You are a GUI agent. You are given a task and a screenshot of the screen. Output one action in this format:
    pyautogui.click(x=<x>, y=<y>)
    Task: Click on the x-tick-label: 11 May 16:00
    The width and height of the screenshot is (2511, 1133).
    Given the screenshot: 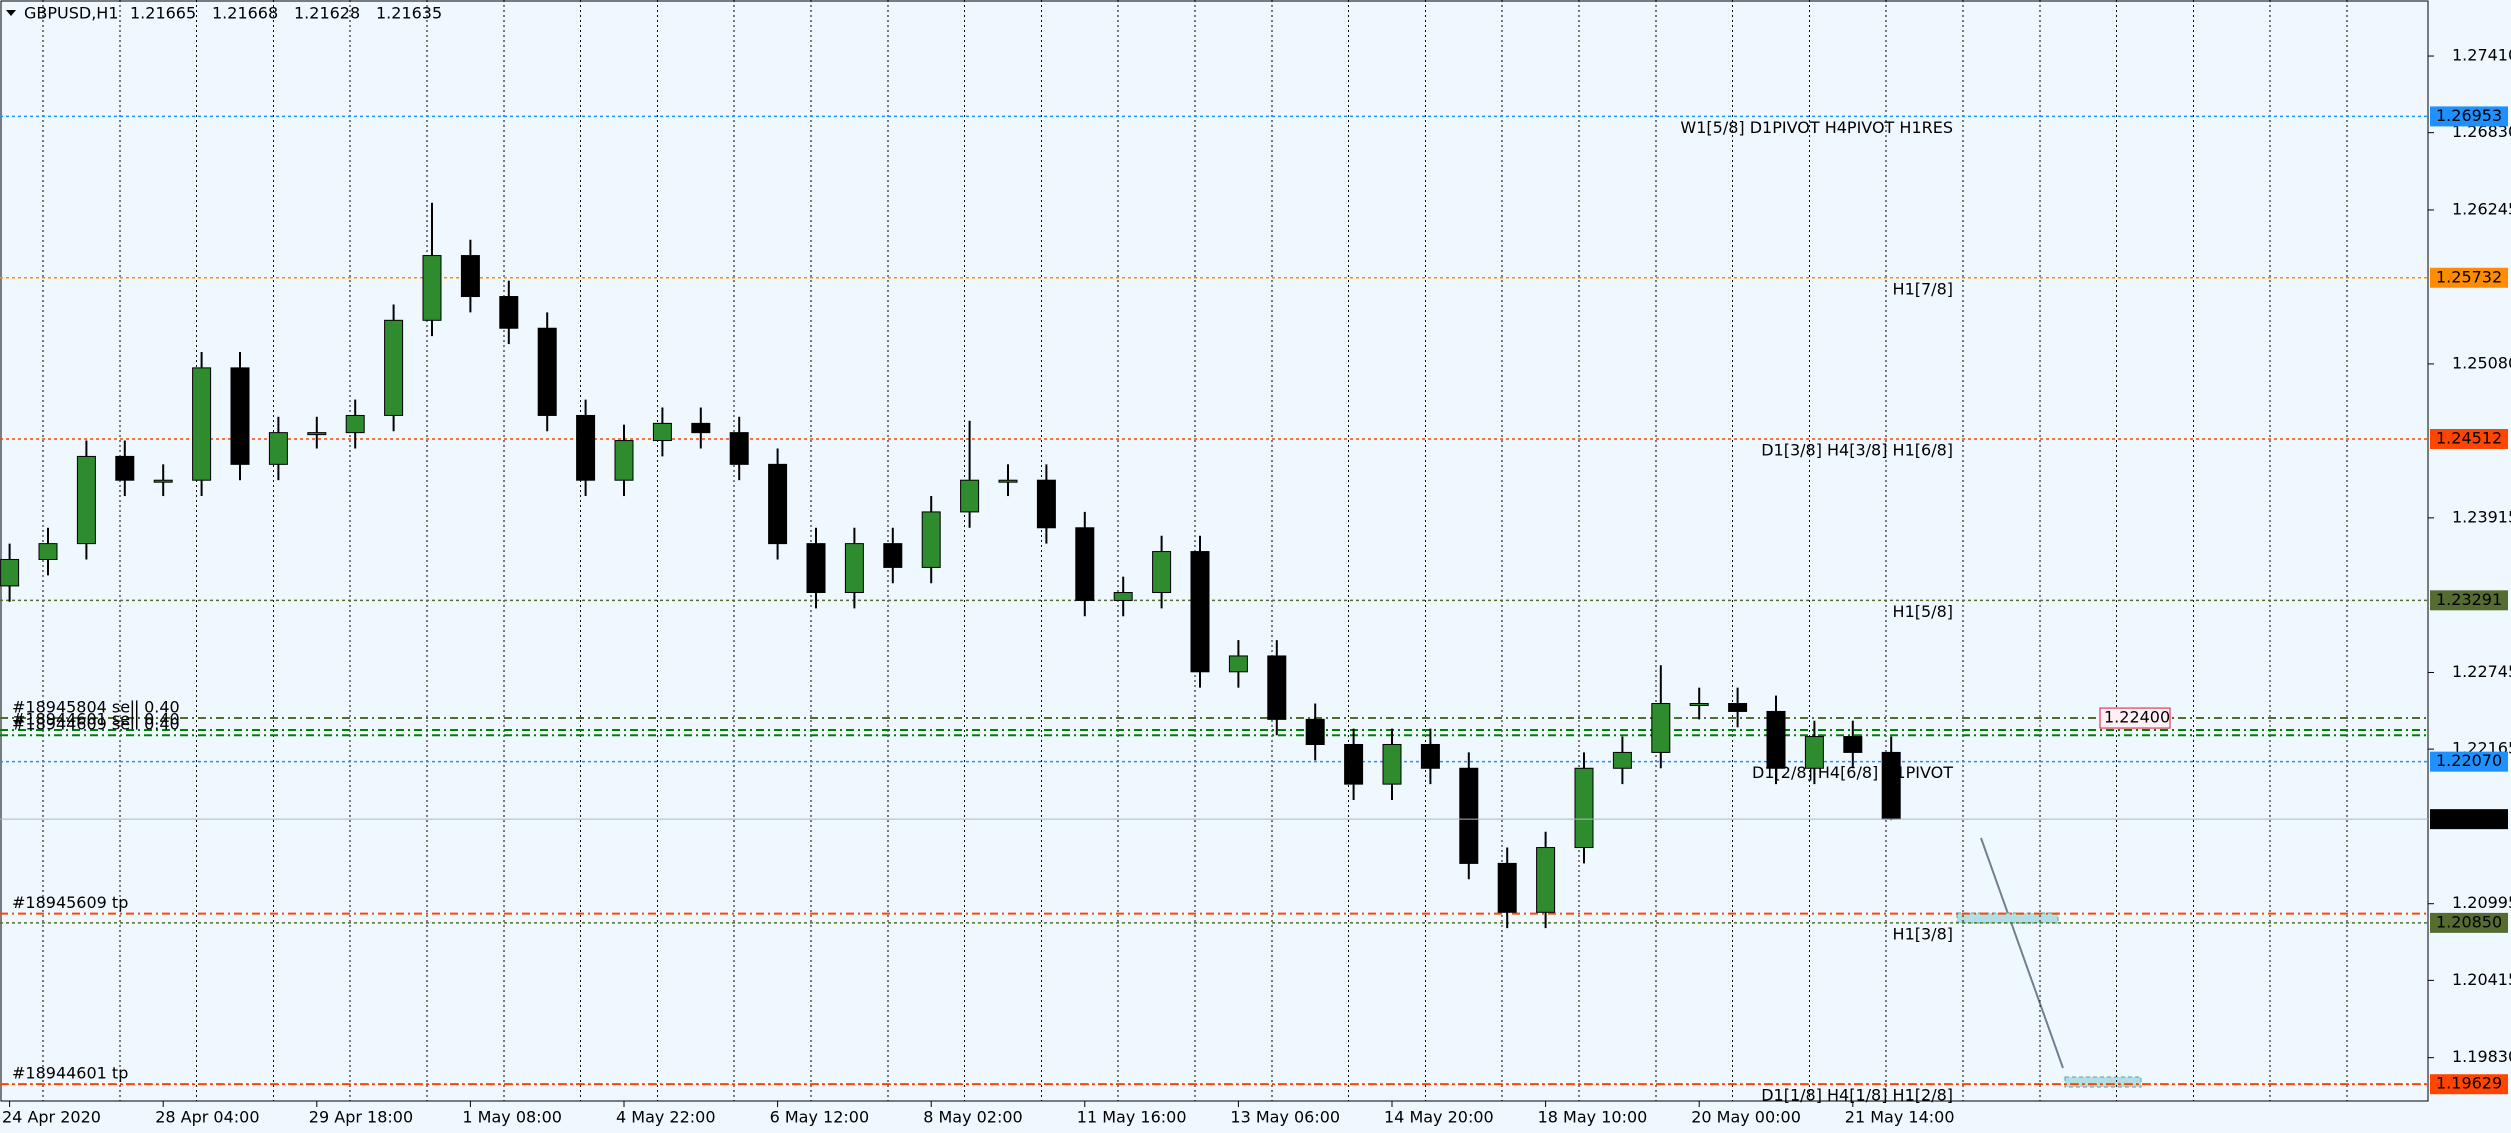 What is the action you would take?
    pyautogui.click(x=1132, y=1117)
    